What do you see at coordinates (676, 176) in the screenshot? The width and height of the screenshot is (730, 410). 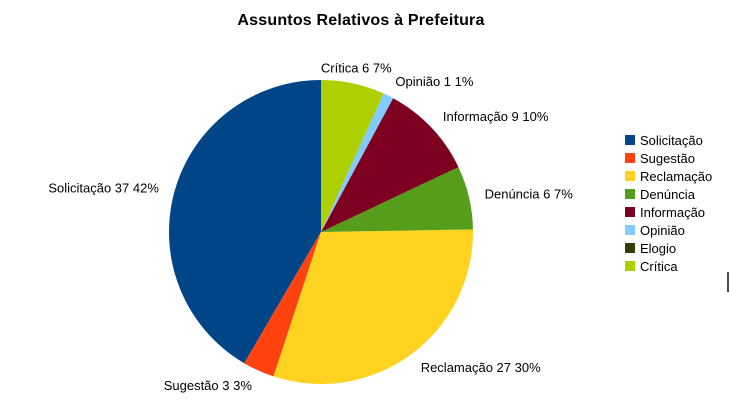 I see `legend-label-reclamacao: Reclamação` at bounding box center [676, 176].